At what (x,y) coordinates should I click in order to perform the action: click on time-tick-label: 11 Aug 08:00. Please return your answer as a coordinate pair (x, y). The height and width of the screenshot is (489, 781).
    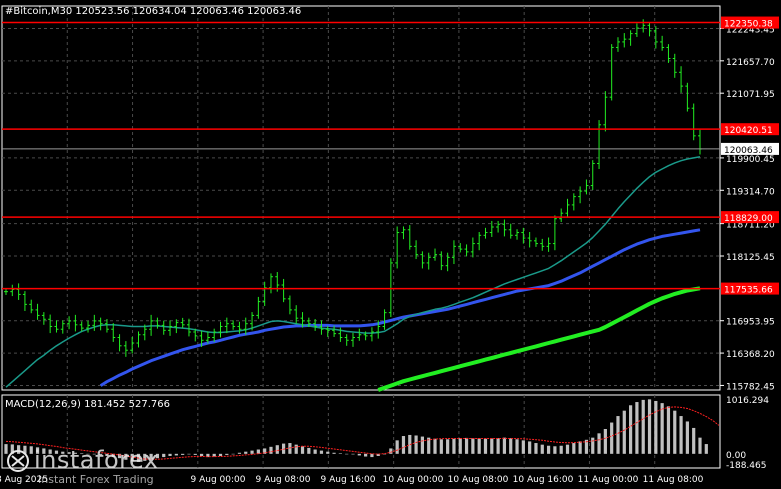
    Looking at the image, I should click on (673, 480).